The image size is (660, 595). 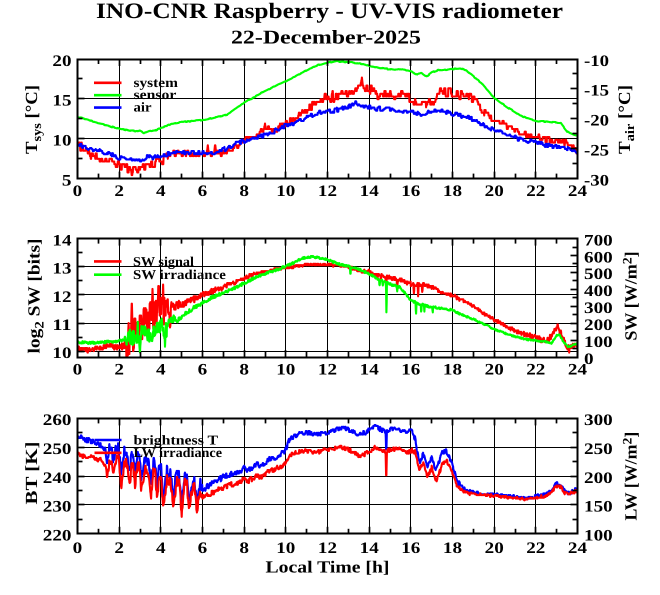 I want to click on svg-text: 15, so click(x=61, y=101).